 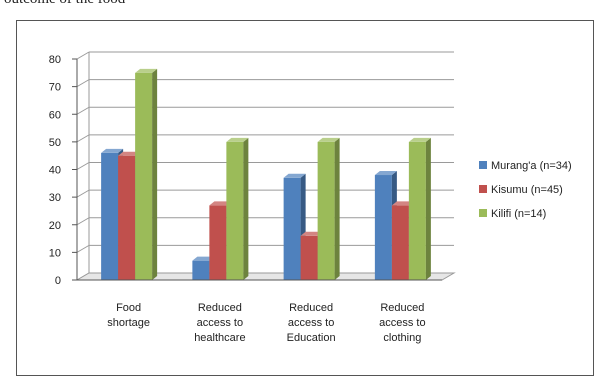 I want to click on y-tick-label: 40, so click(x=55, y=171).